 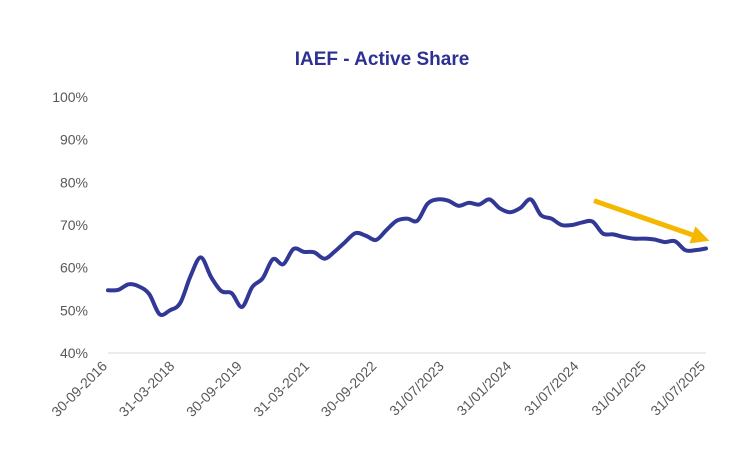 What do you see at coordinates (618, 388) in the screenshot?
I see `x-tick-label: 31/01/2025` at bounding box center [618, 388].